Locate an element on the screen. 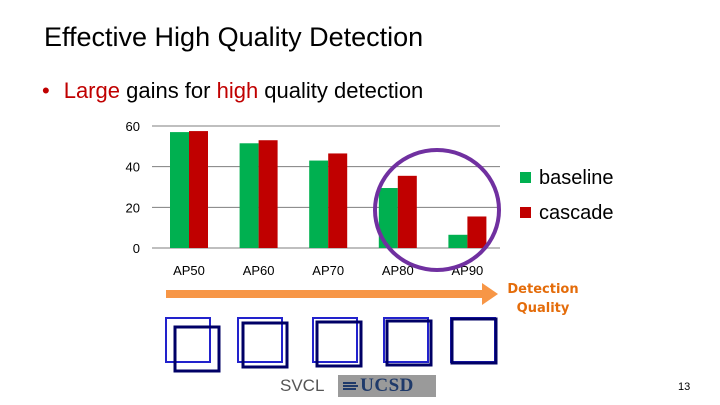  footer-svcl: SVCL is located at coordinates (302, 385).